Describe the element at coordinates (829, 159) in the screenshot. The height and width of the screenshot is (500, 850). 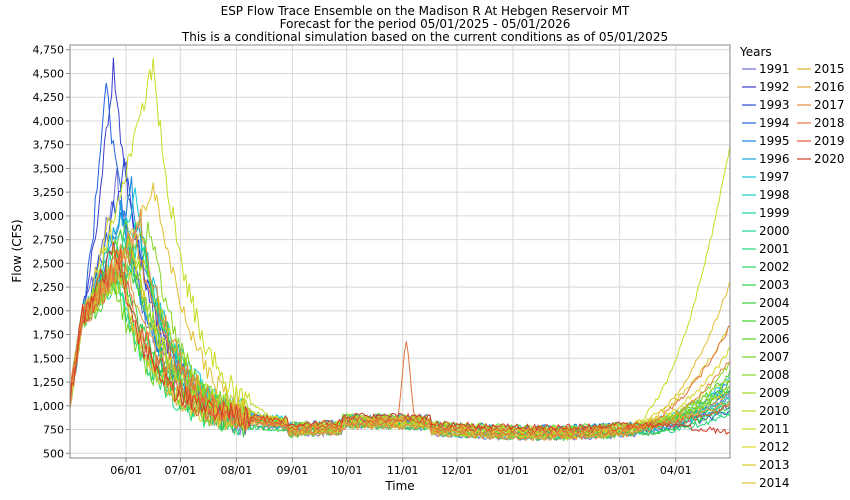
I see `legend-entry: 2020` at that location.